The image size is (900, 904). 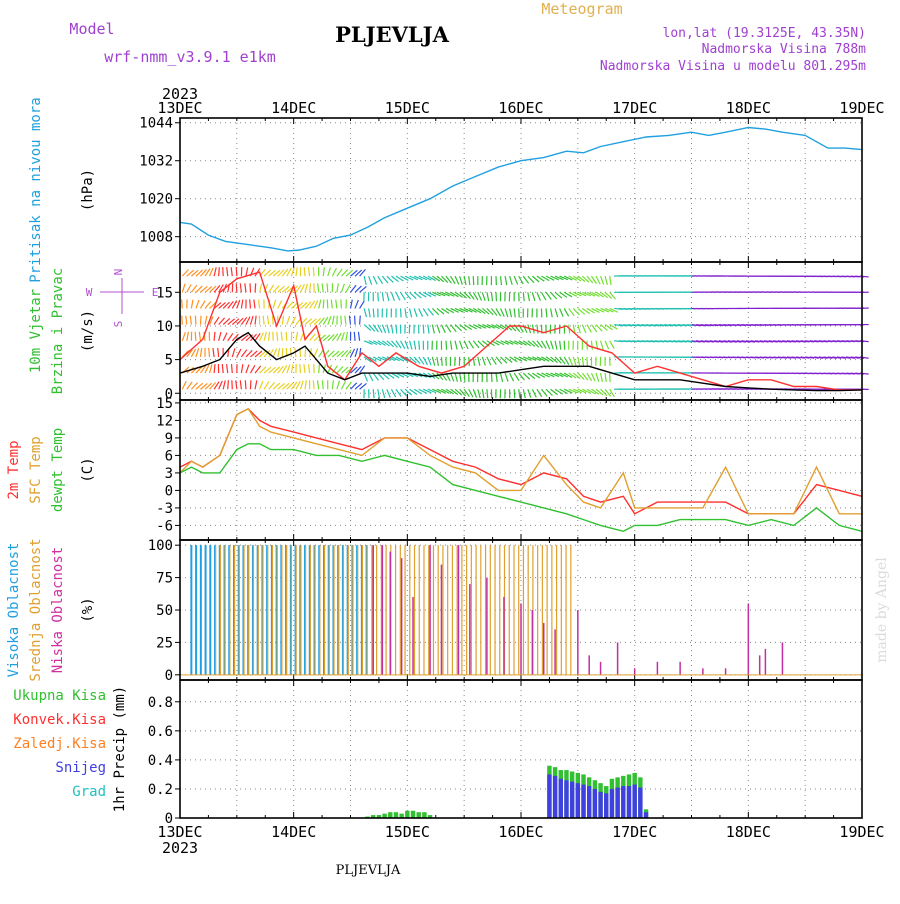 What do you see at coordinates (521, 488) in the screenshot?
I see `series-line-dewpt-temp` at bounding box center [521, 488].